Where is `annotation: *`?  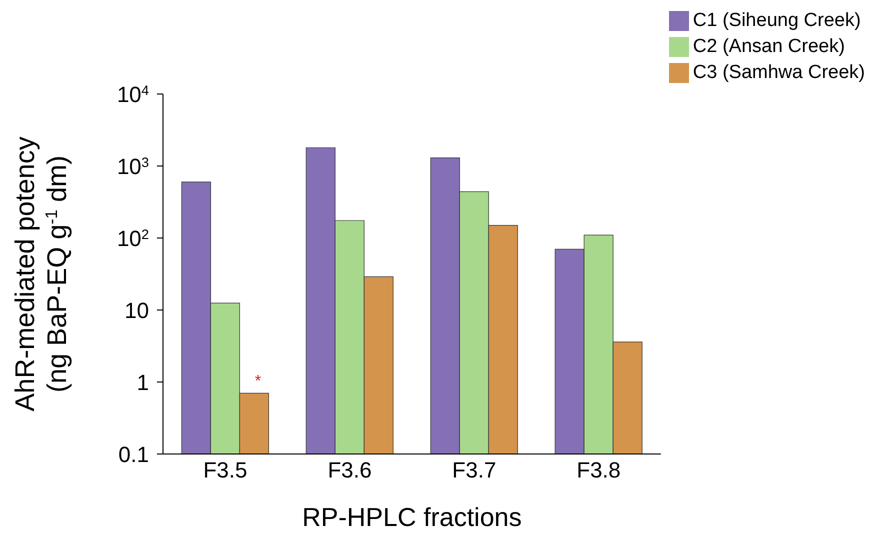 annotation: * is located at coordinates (258, 381).